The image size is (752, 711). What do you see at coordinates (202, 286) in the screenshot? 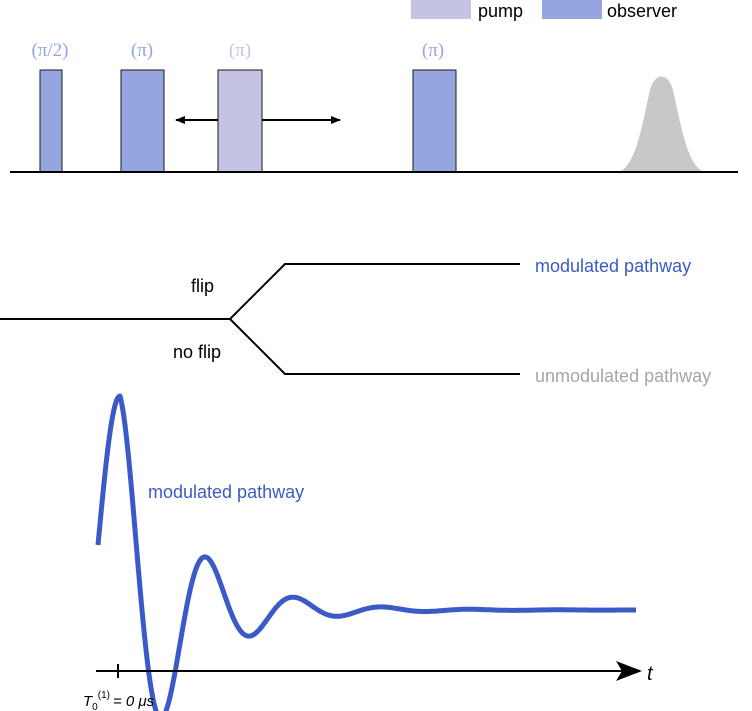
I see `flip-label: flip` at bounding box center [202, 286].